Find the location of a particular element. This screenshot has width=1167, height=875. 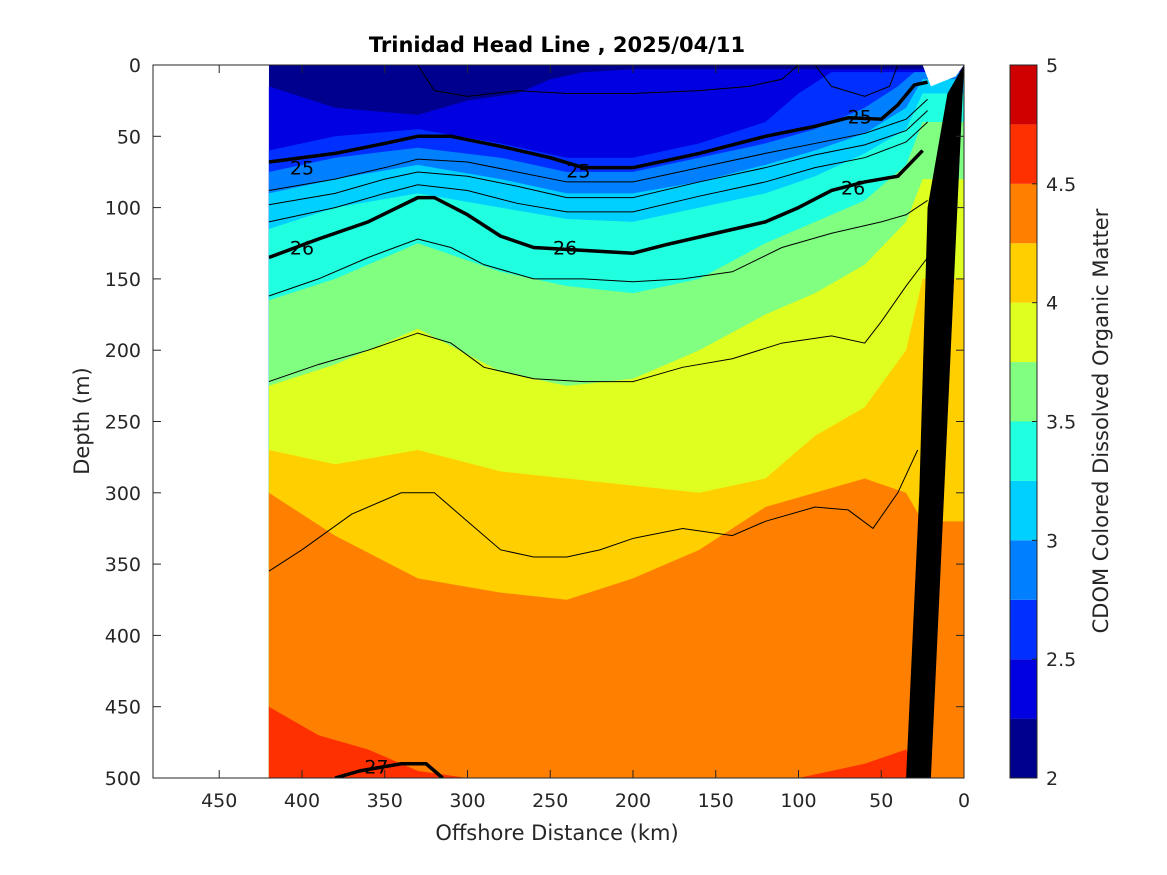

seafloor is located at coordinates (935, 421).